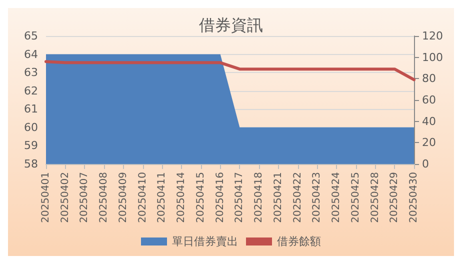  What do you see at coordinates (298, 197) in the screenshot?
I see `x-tick-label: 20250422` at bounding box center [298, 197].